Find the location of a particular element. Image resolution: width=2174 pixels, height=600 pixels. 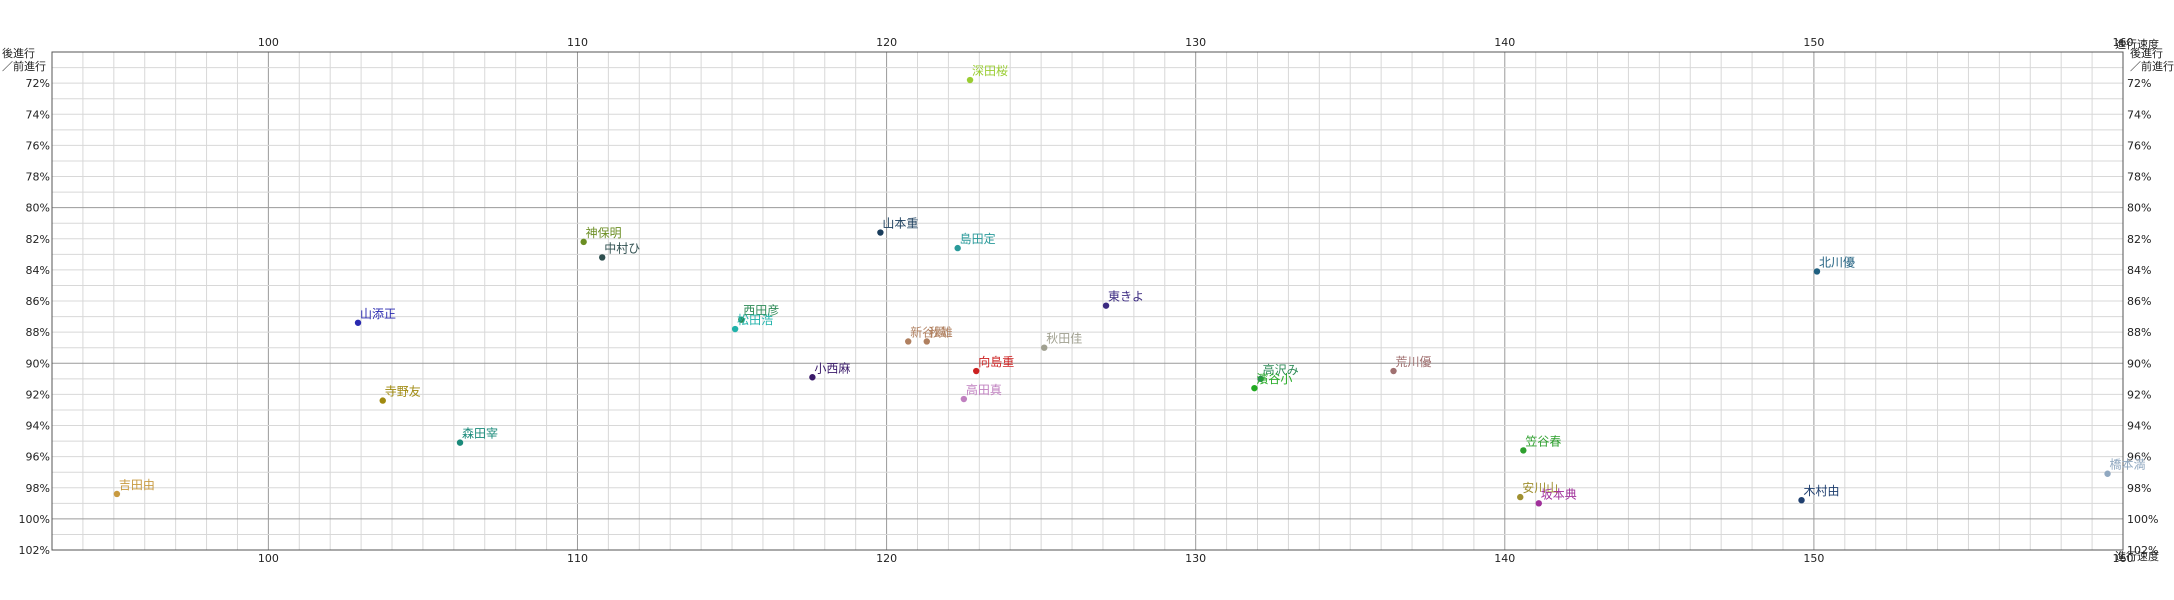

x-tick-label-bottom: 100 is located at coordinates (268, 558).